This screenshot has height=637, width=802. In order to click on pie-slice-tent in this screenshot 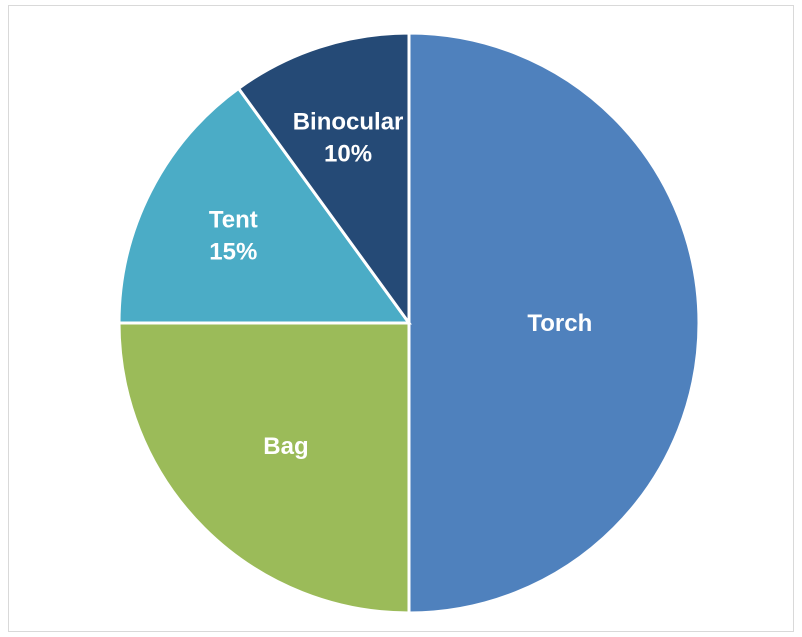, I will do `click(264, 205)`.